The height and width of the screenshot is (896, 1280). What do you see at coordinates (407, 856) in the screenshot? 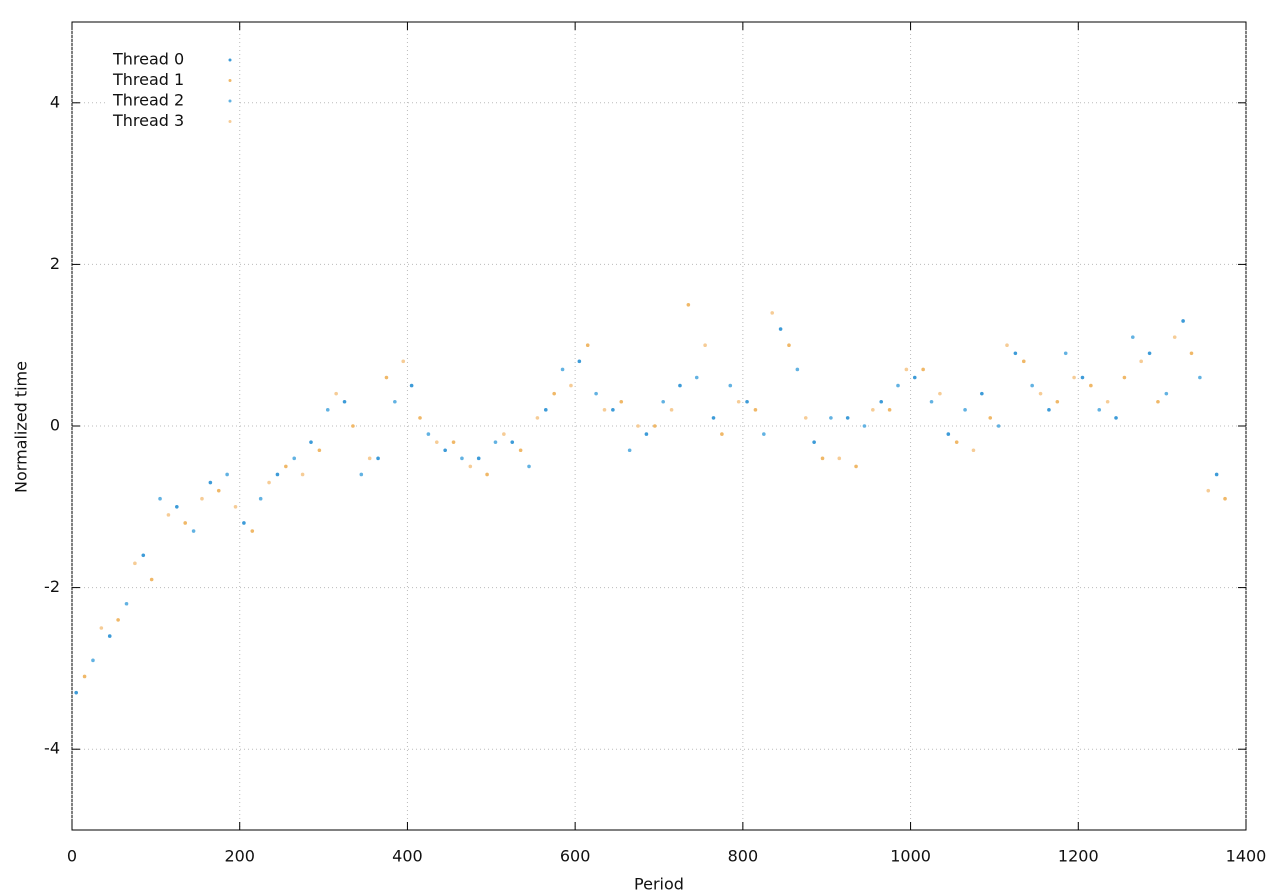
I see `x-tick-label: 400` at bounding box center [407, 856].